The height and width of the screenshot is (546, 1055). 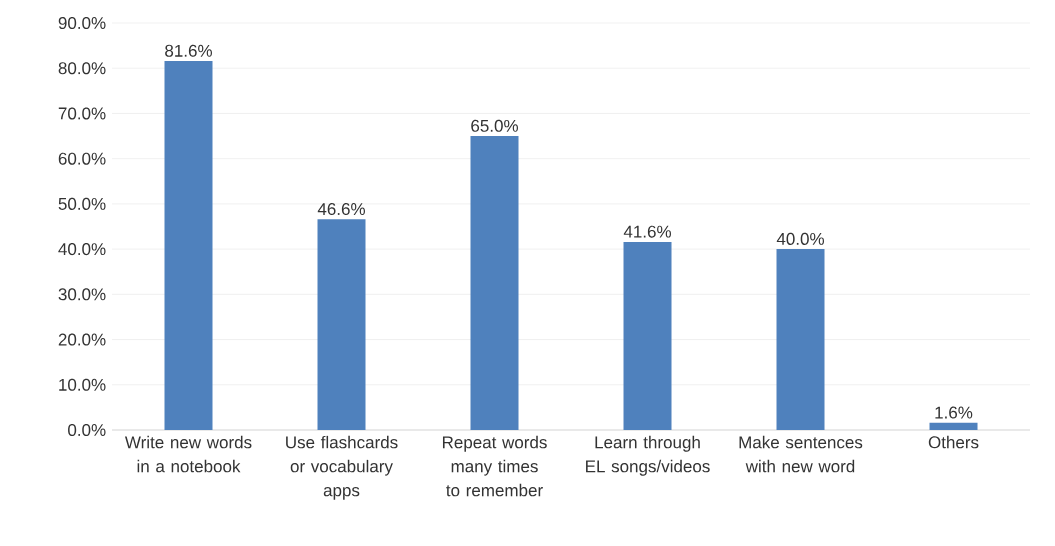 What do you see at coordinates (188, 454) in the screenshot?
I see `x-tick-label: Write new words in a notebook` at bounding box center [188, 454].